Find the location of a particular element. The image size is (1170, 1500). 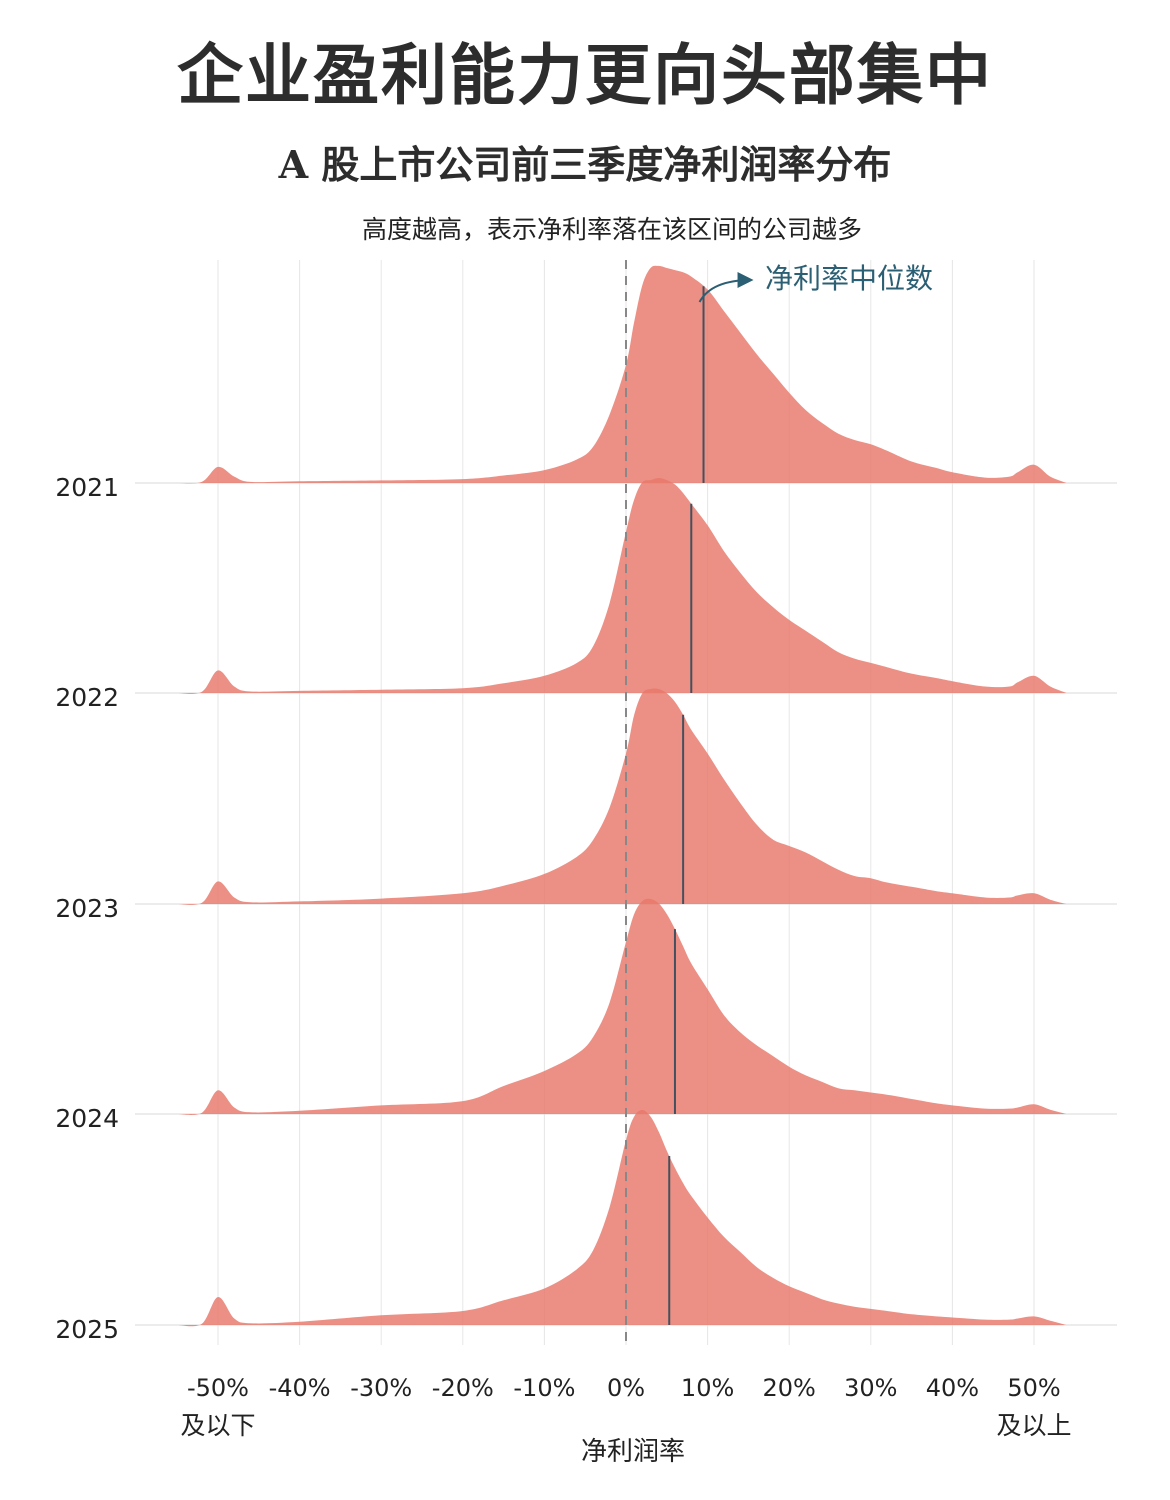

chart-note: 高度越高，表示净利率落在该区间的公司越多 is located at coordinates (612, 229).